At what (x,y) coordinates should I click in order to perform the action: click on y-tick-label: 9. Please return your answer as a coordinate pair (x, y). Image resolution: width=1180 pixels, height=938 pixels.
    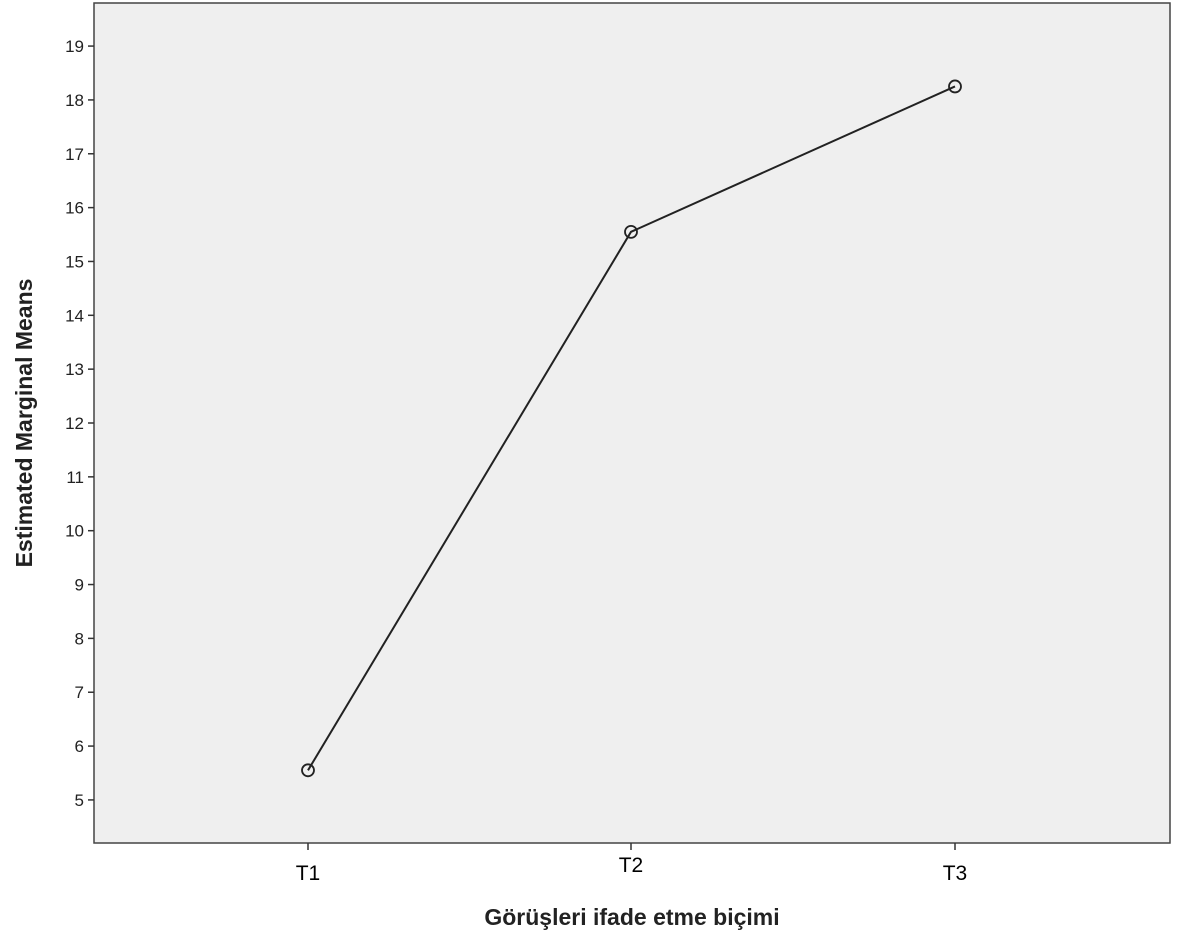
    Looking at the image, I should click on (79, 585).